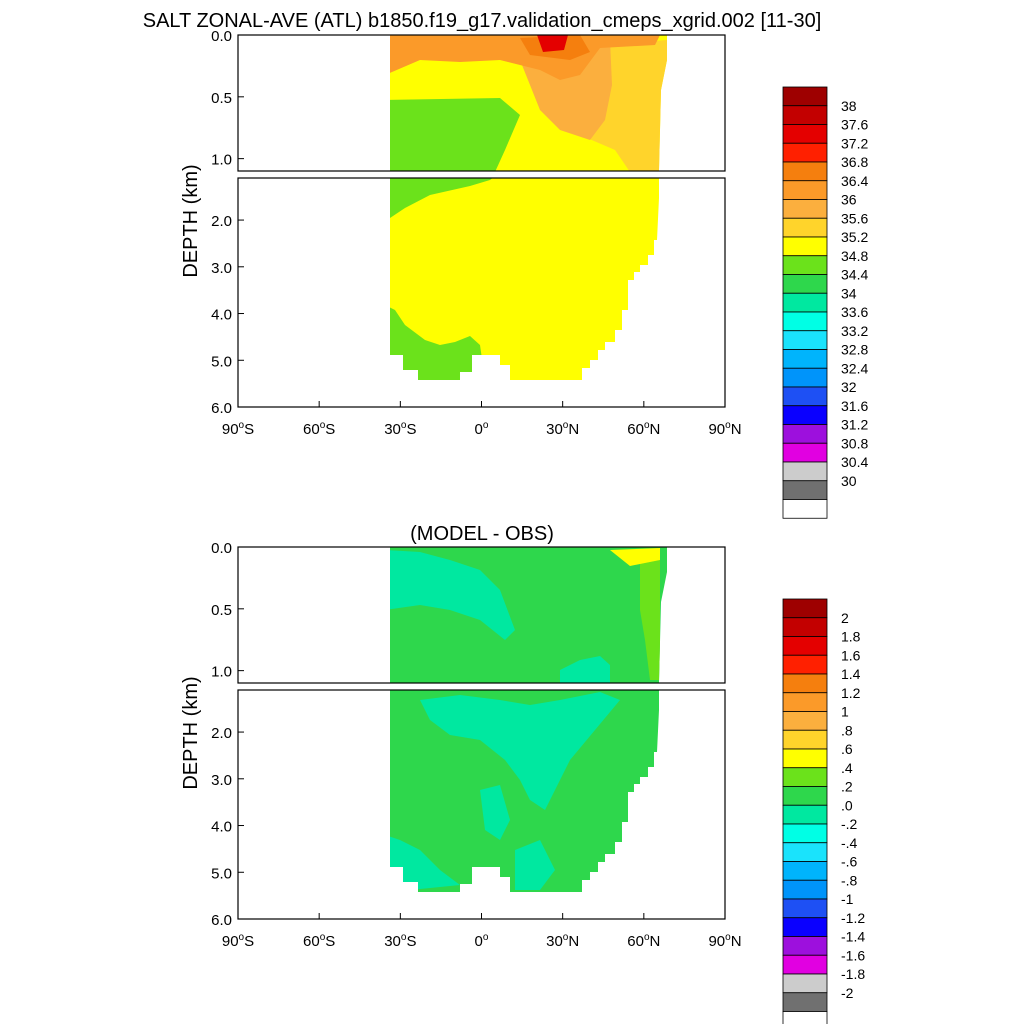  I want to click on colorbar-label: 36.8, so click(854, 162).